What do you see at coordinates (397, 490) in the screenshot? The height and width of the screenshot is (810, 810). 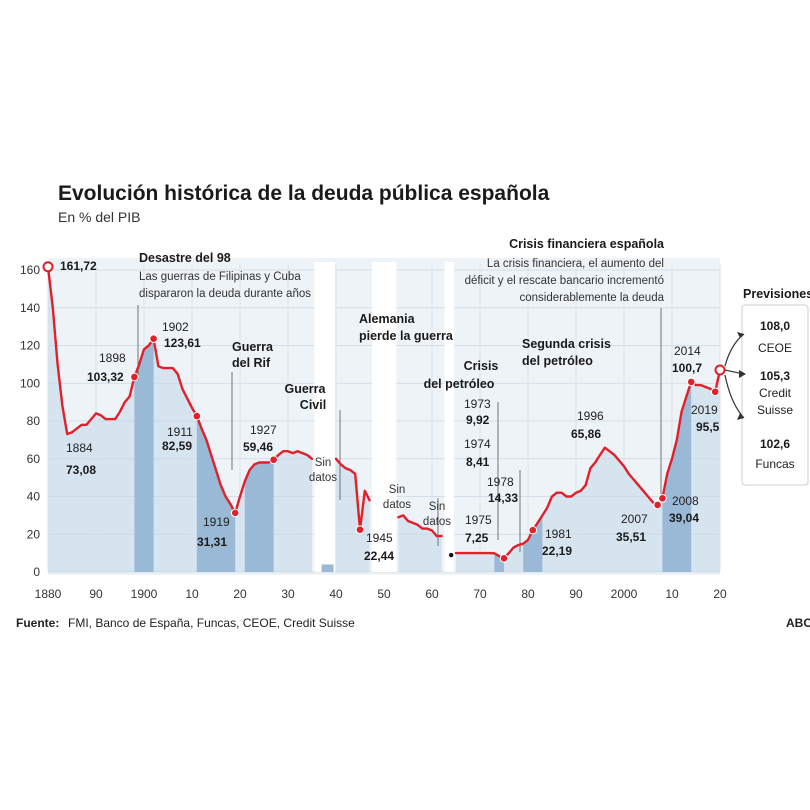 I see `no-data-label-1-a: Sin` at bounding box center [397, 490].